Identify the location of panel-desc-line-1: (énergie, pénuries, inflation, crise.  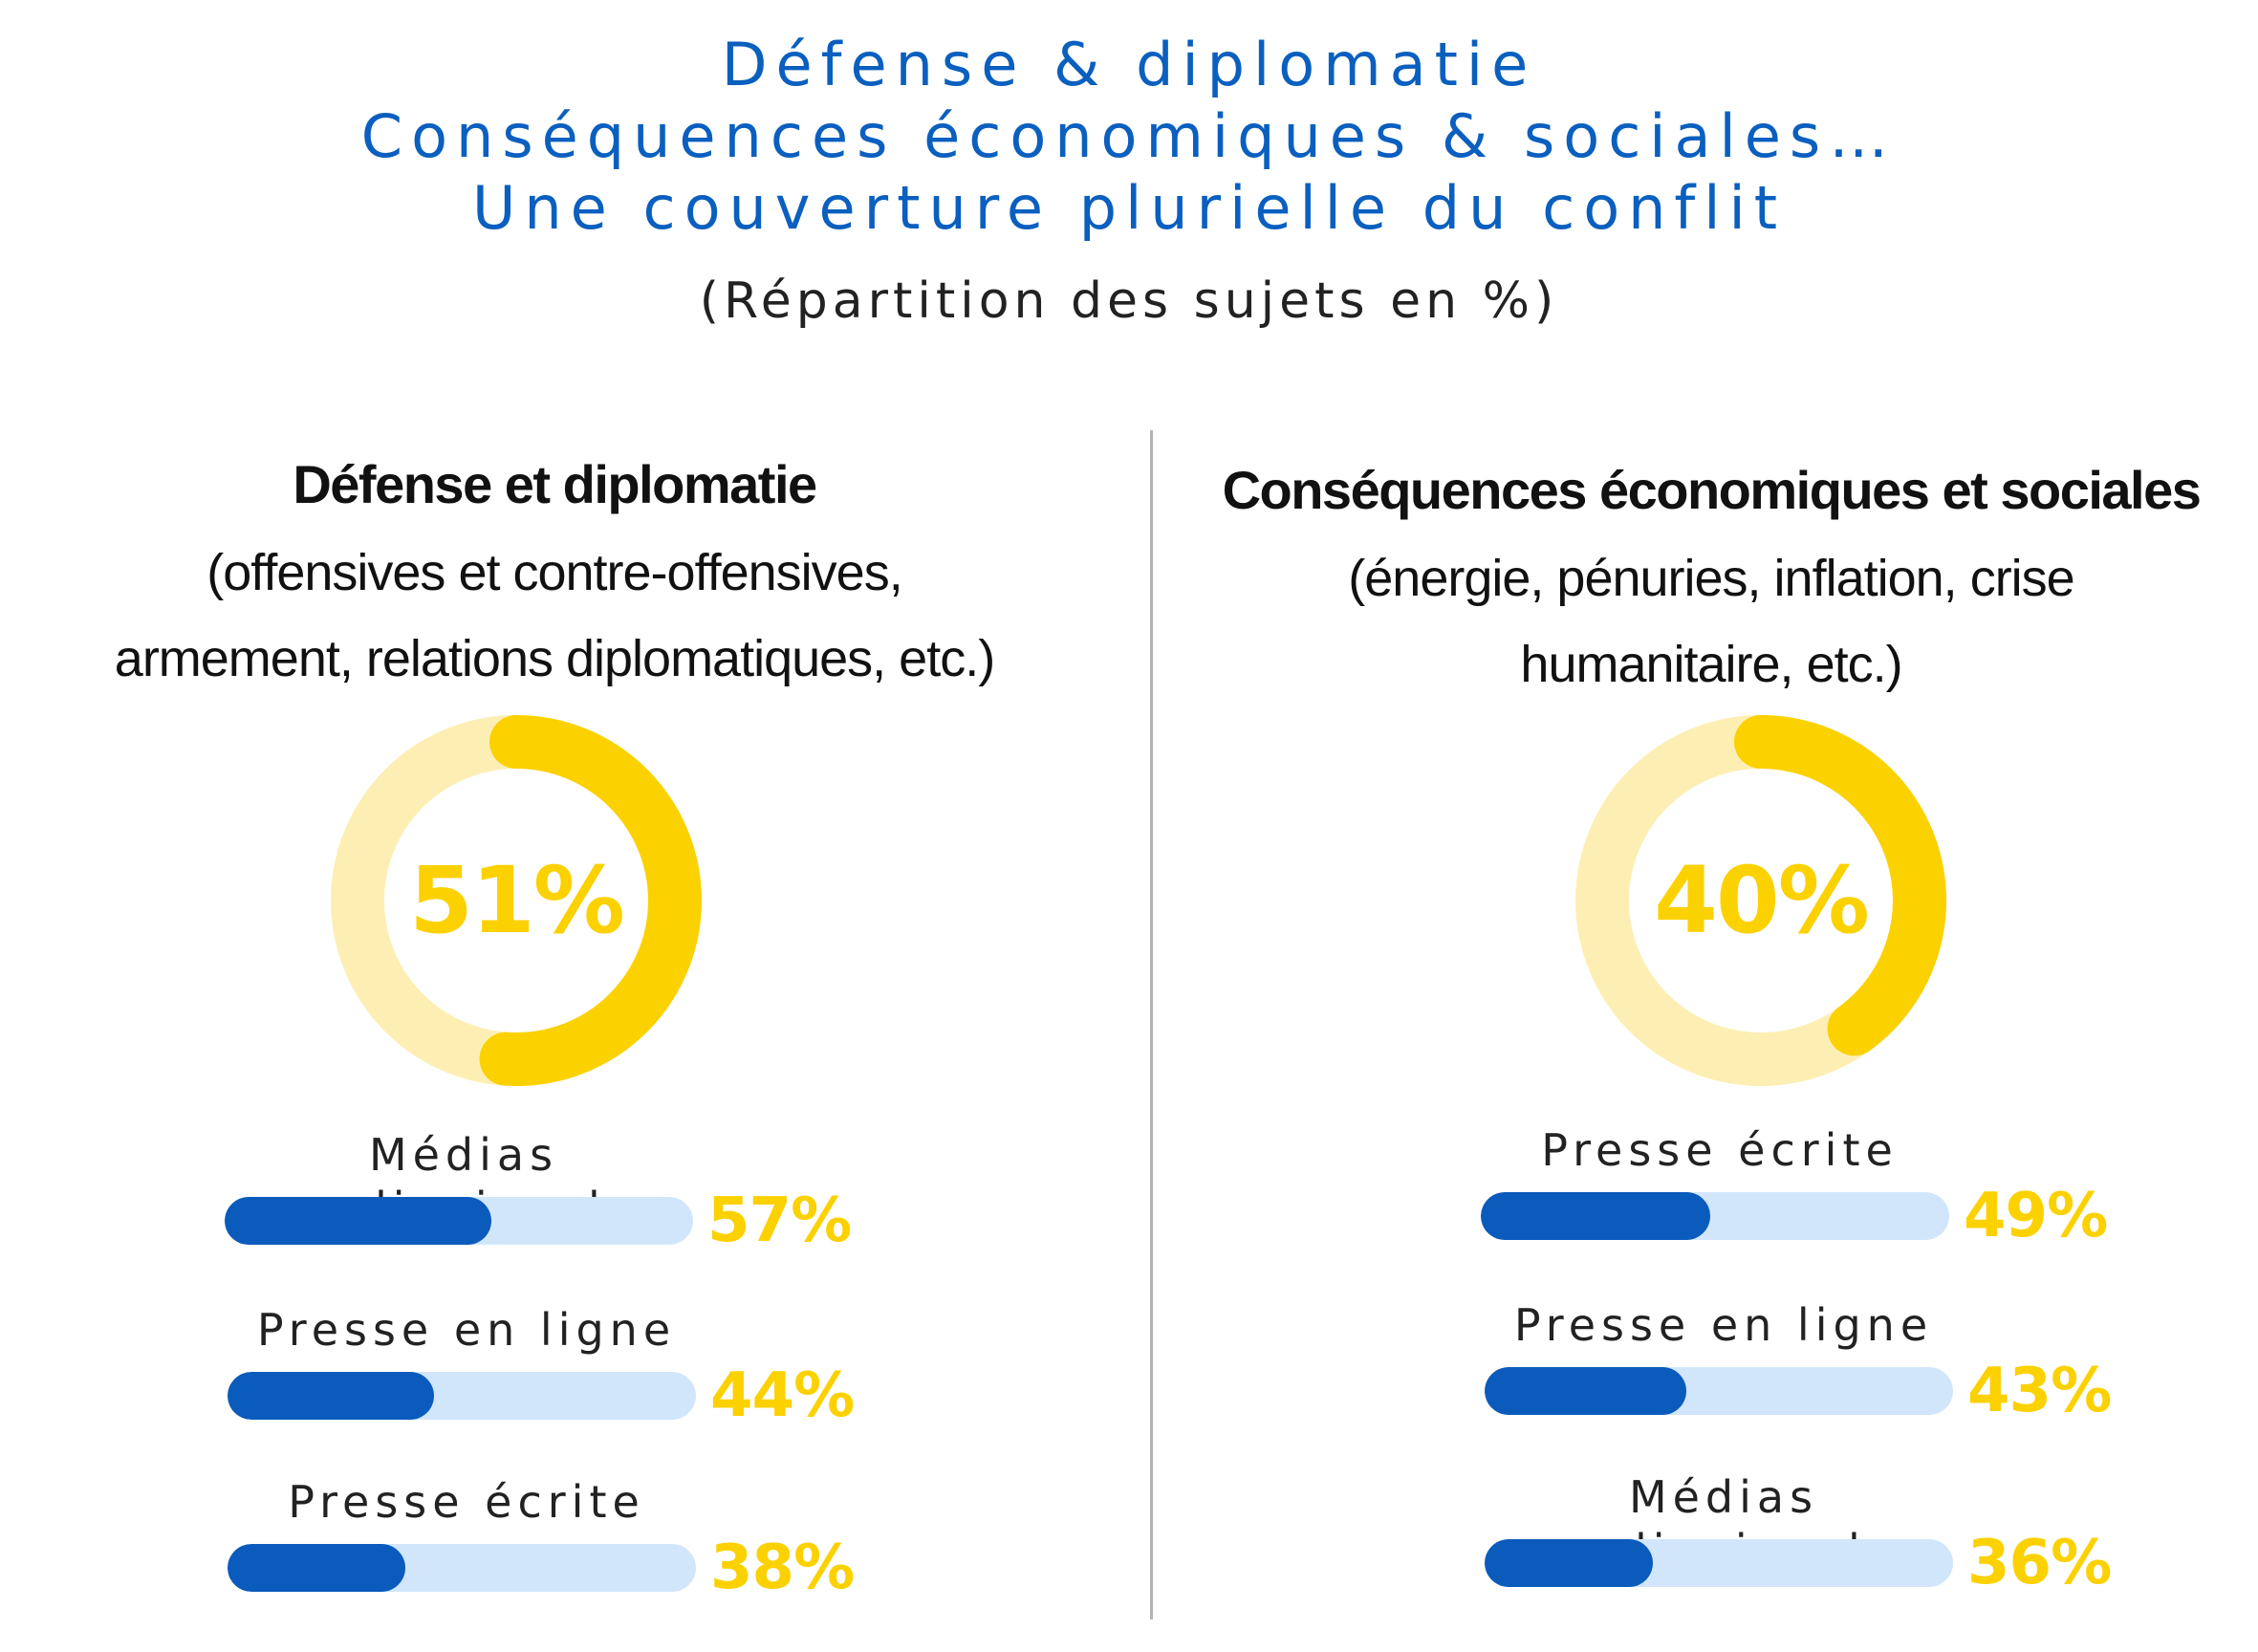
(1711, 578).